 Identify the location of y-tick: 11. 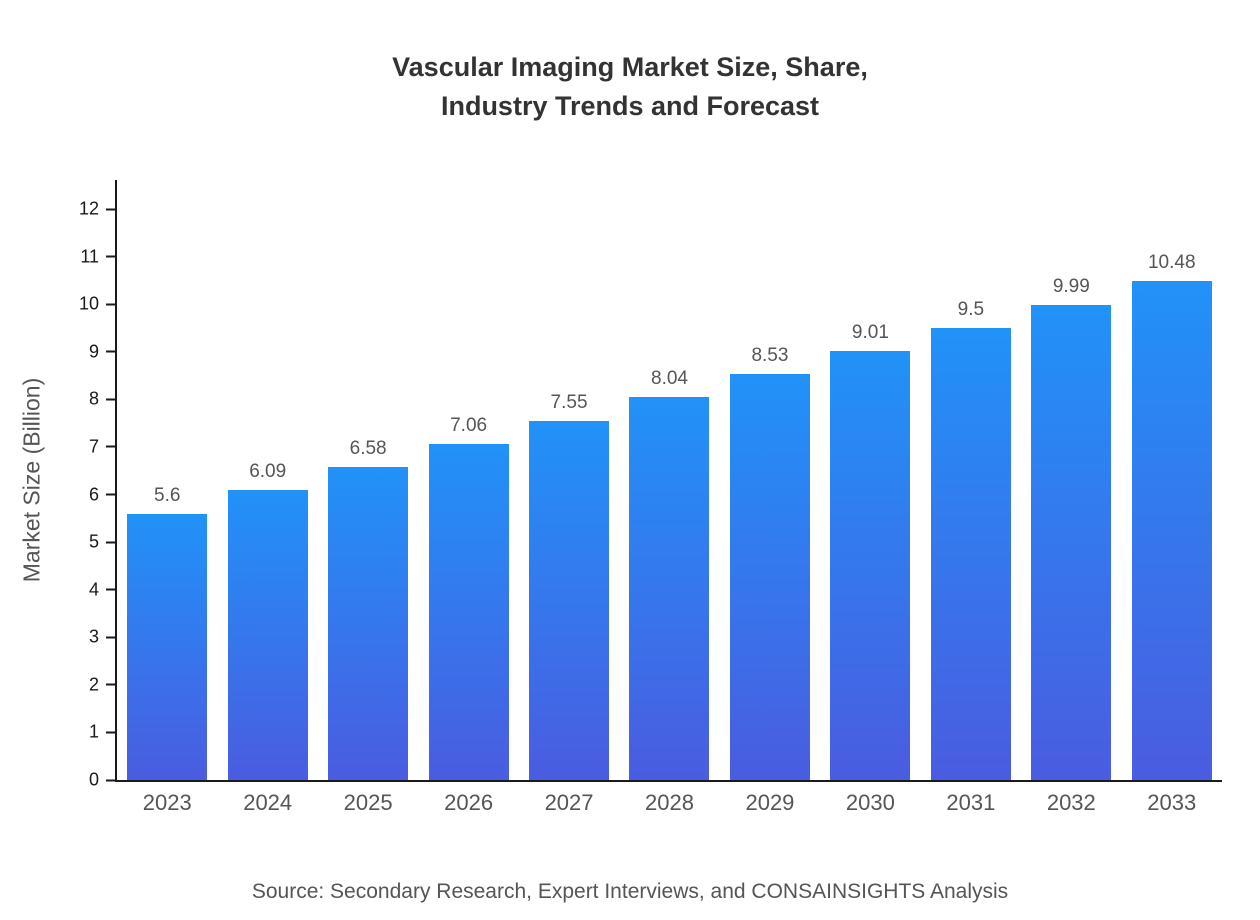
(92, 256).